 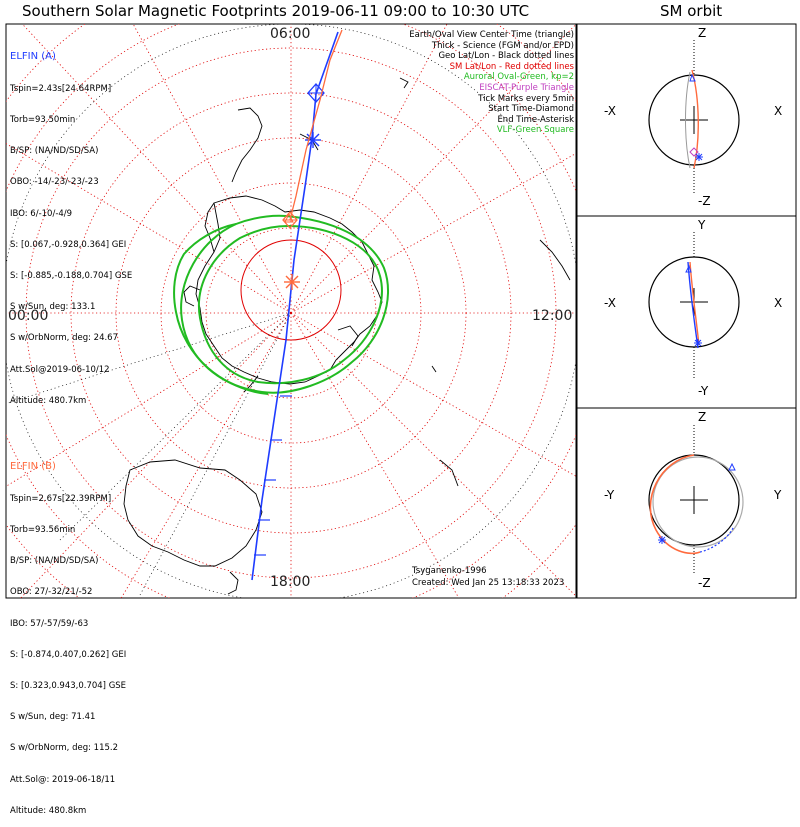 I want to click on orbit-panel-title: SM orbit, so click(x=691, y=11).